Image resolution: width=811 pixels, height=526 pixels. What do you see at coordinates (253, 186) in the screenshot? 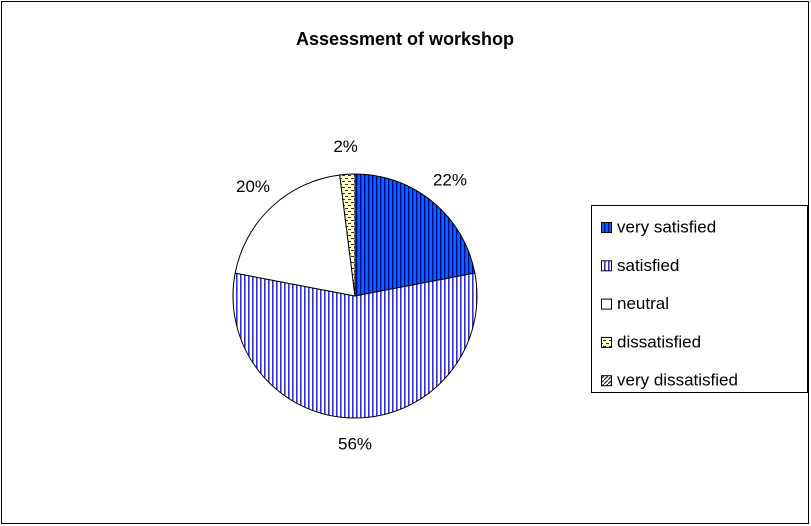
I see `data-label: 20%` at bounding box center [253, 186].